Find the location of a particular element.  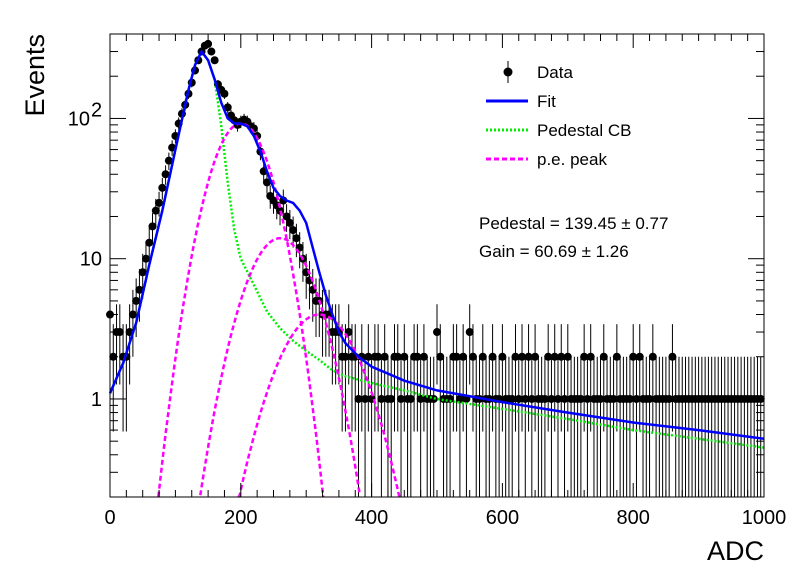

x-tick-label: 400 is located at coordinates (371, 518).